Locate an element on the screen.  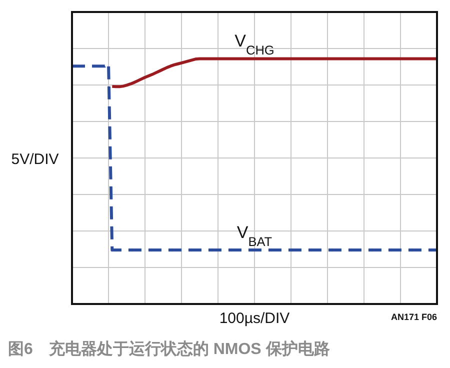
y-axis-title: 5V/DIV is located at coordinates (35, 159).